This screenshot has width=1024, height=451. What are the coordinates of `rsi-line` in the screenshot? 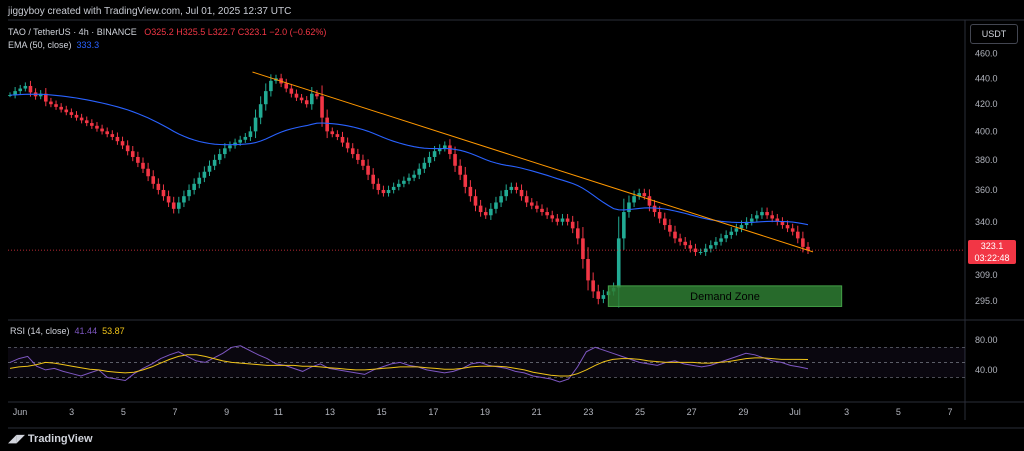 It's located at (409, 364).